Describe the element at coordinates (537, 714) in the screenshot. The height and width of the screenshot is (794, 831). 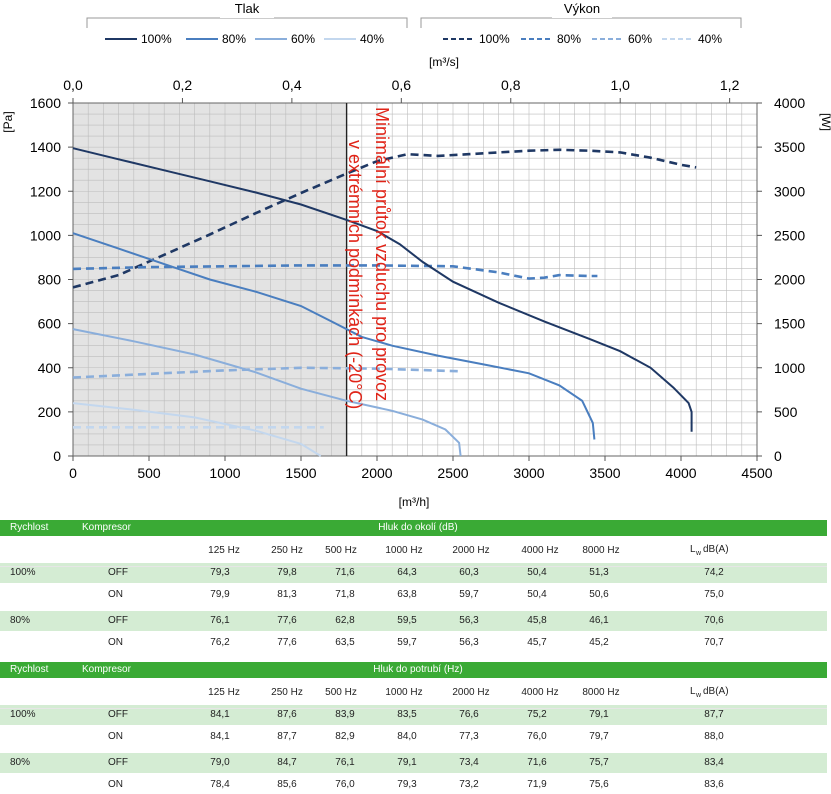
I see `row-value: 75,2` at that location.